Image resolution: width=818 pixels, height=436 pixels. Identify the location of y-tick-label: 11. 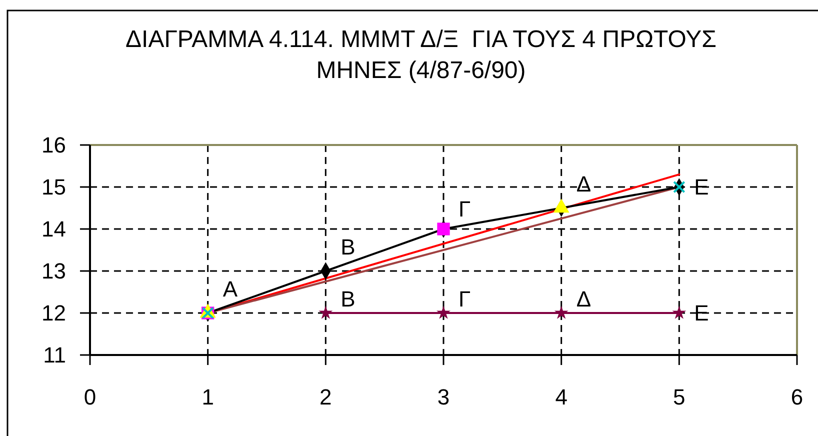
(54, 355).